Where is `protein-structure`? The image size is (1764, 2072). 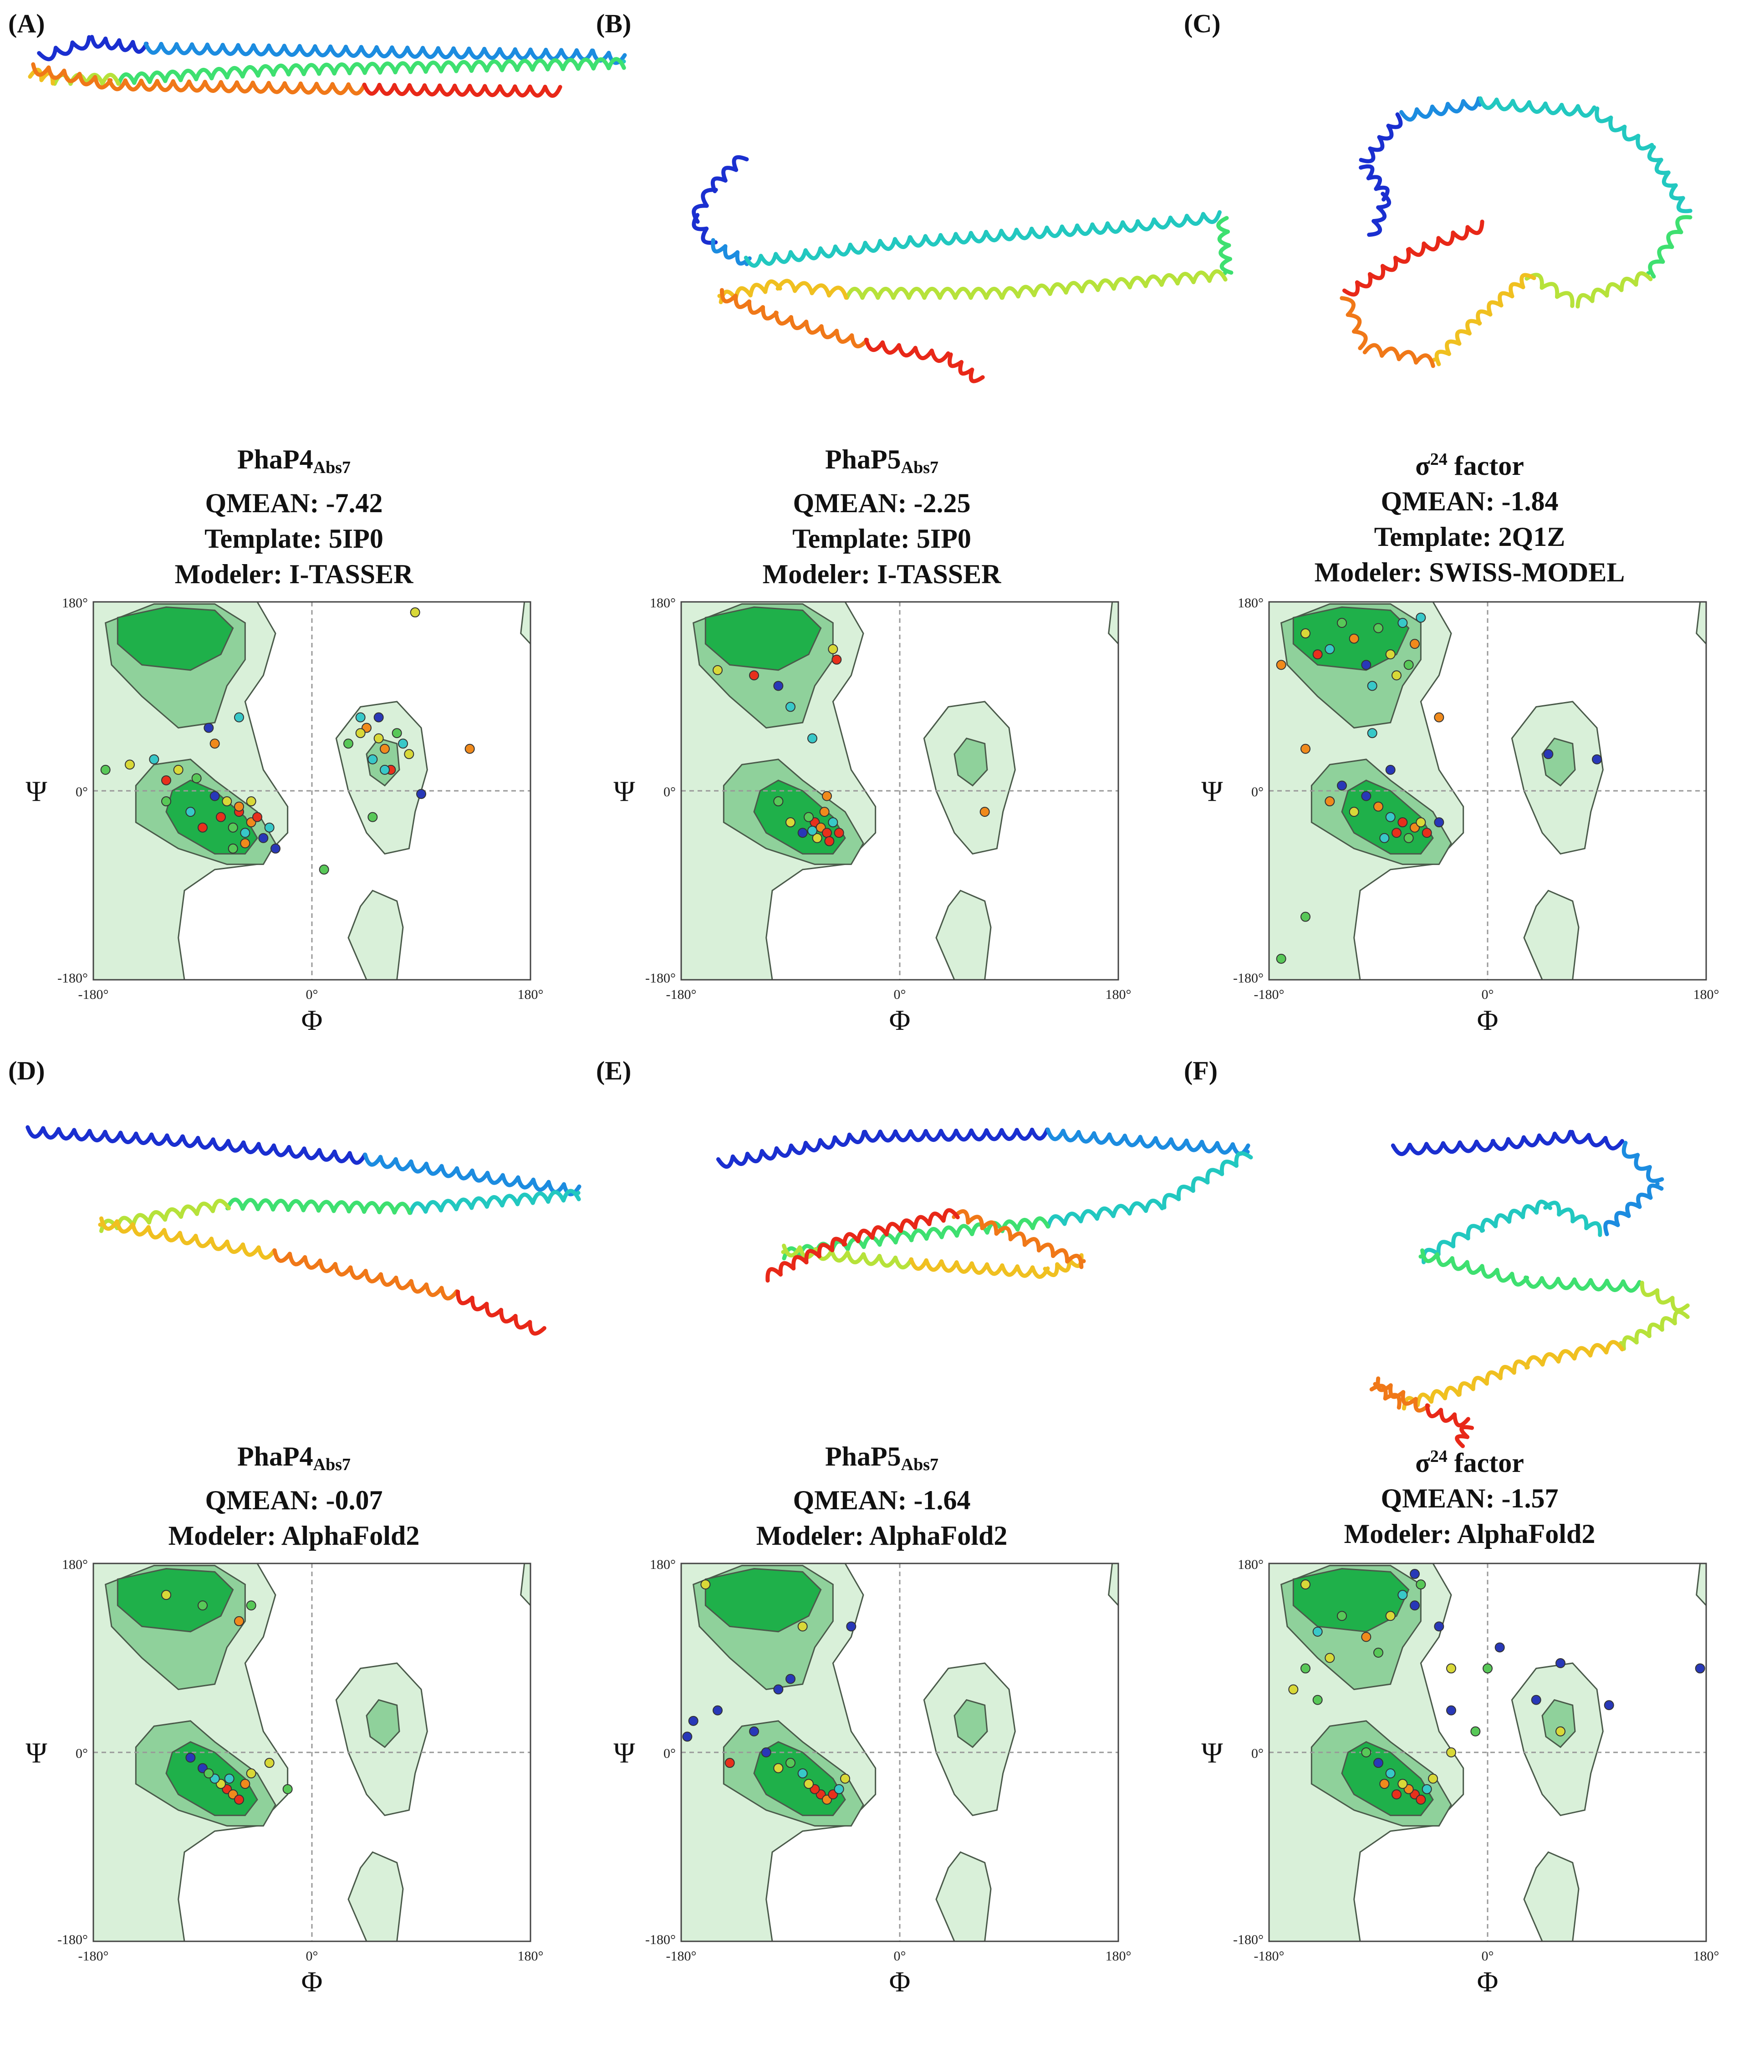
protein-structure is located at coordinates (985, 1205).